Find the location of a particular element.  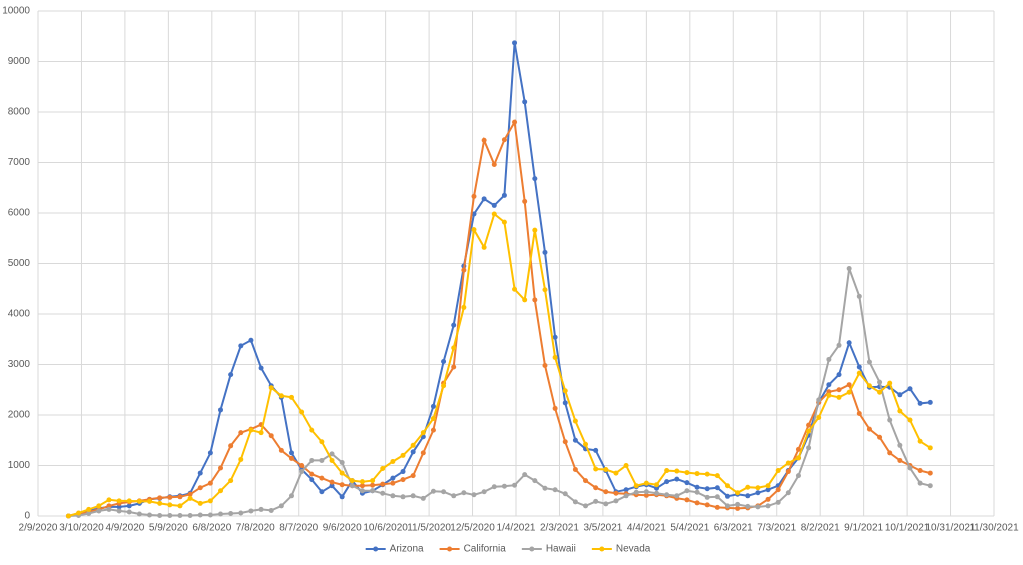

y-tick-label: 7000 is located at coordinates (19, 162).